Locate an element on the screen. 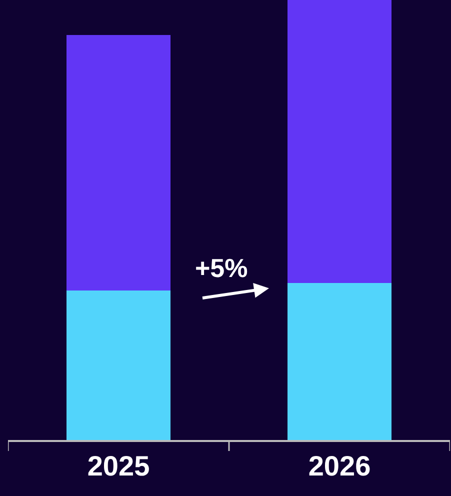  annotation: +5% is located at coordinates (221, 268).